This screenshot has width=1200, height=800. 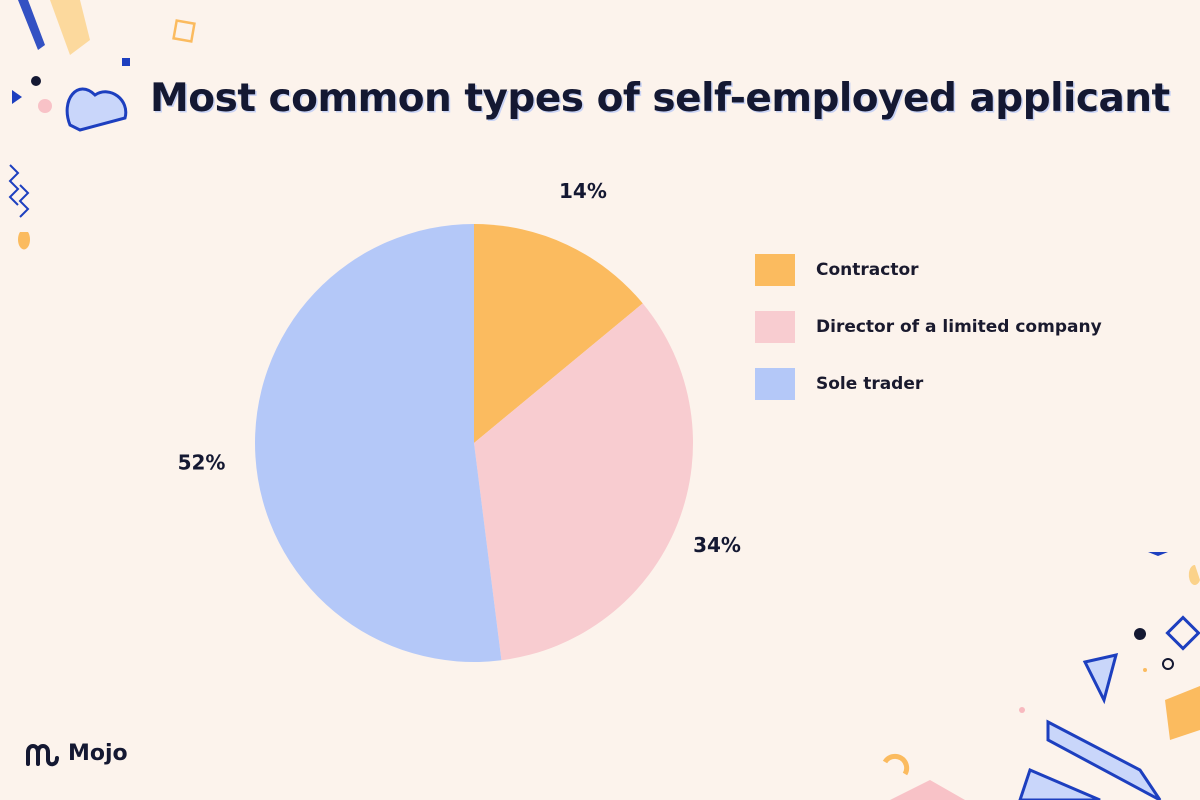 What do you see at coordinates (928, 270) in the screenshot?
I see `legend-item-contractor: Contractor` at bounding box center [928, 270].